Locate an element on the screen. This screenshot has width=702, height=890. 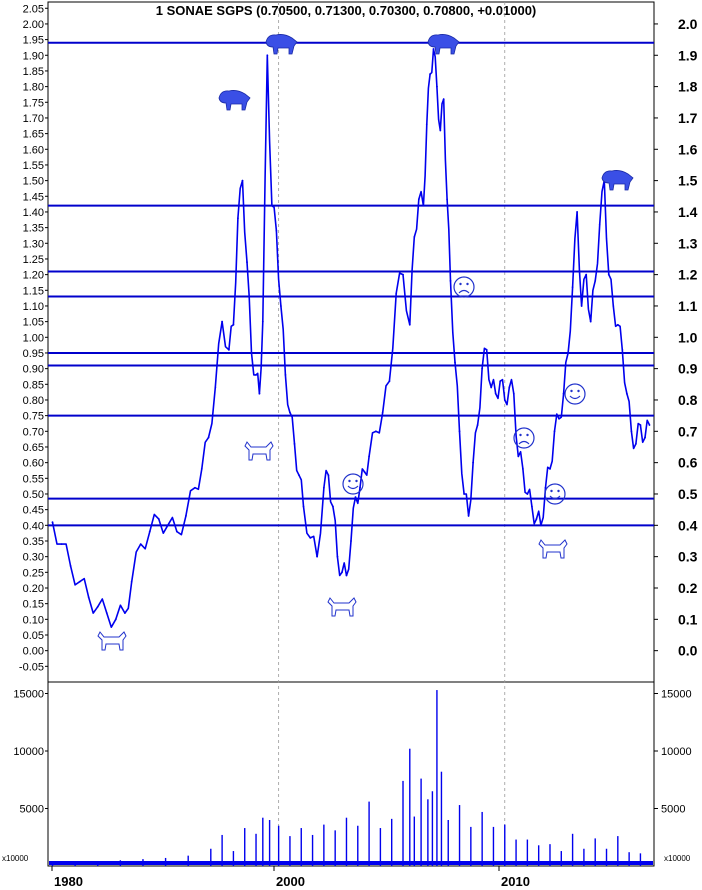
volume-tick-label-left: 5000 is located at coordinates (32, 810).